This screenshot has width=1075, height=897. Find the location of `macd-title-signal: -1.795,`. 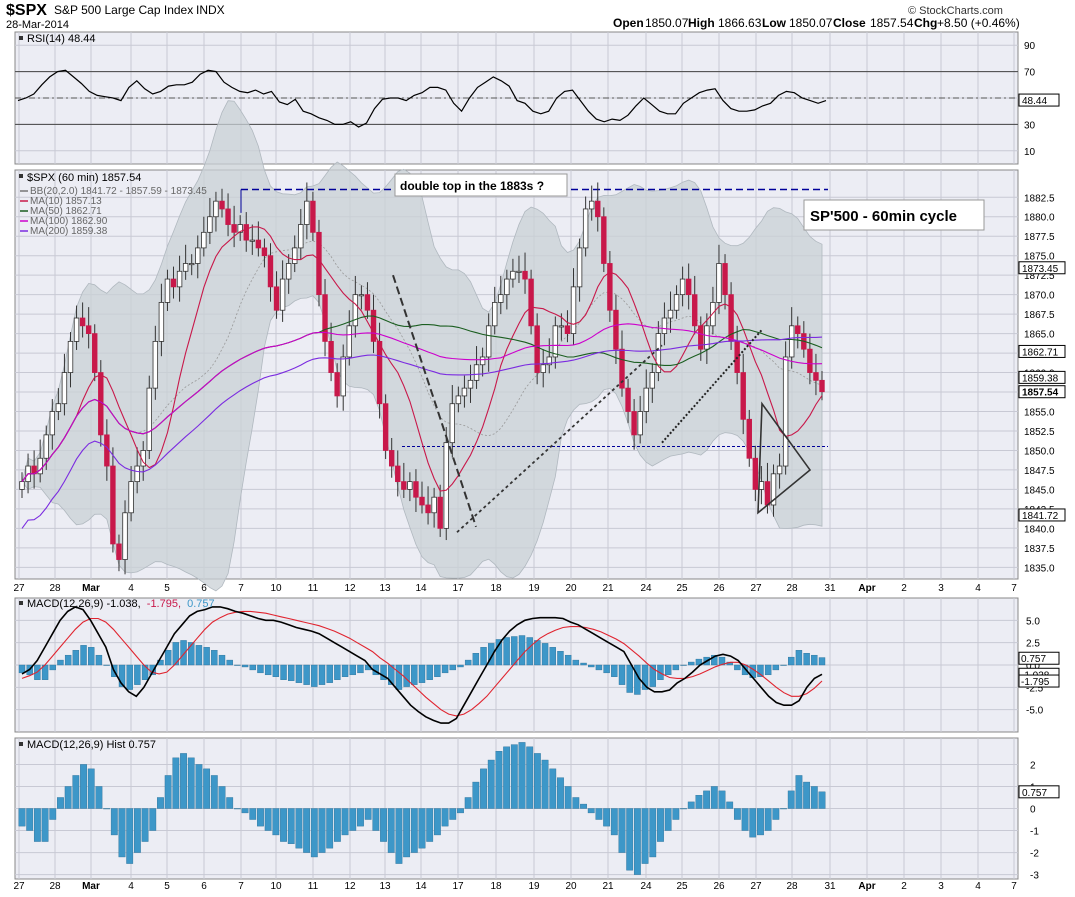

macd-title-signal: -1.795, is located at coordinates (164, 604).